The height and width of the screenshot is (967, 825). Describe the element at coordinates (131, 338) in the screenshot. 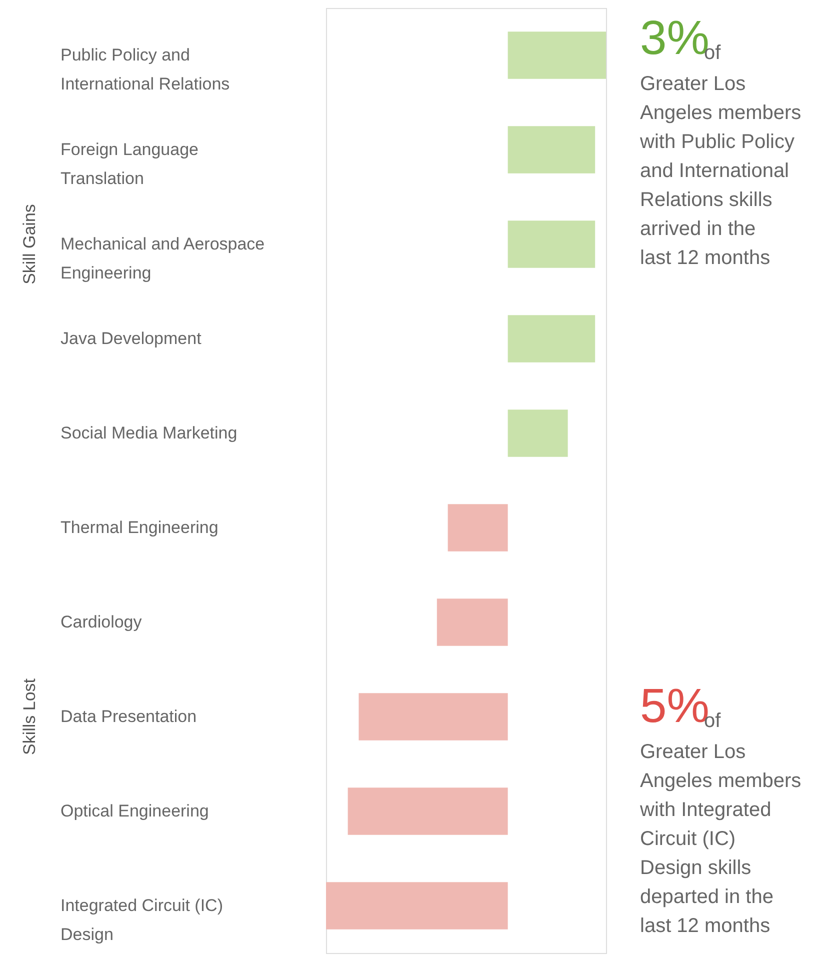

I see `y-tick-label: Java Development` at that location.